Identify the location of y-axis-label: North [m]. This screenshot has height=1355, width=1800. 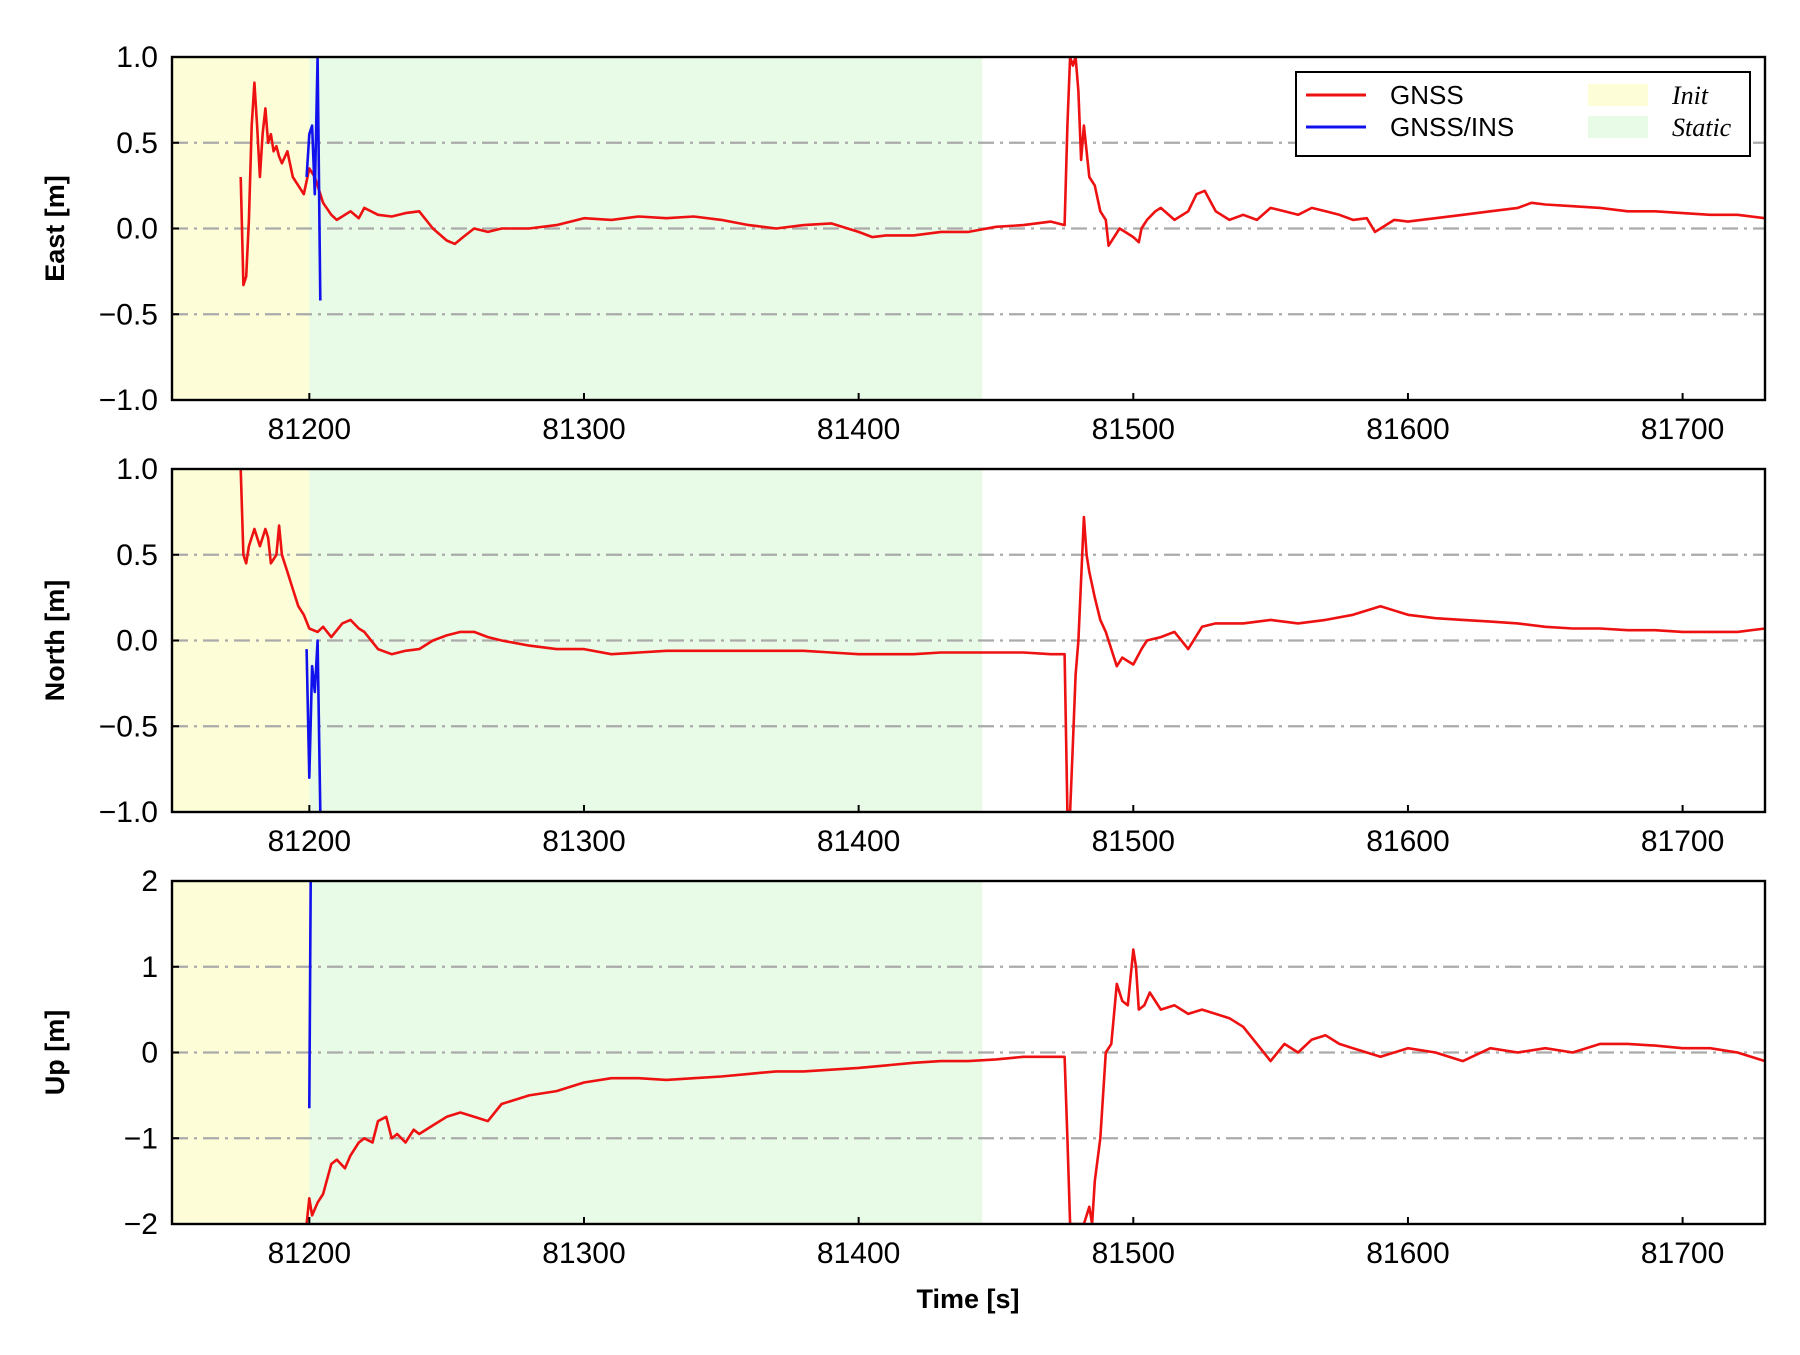
(55, 640).